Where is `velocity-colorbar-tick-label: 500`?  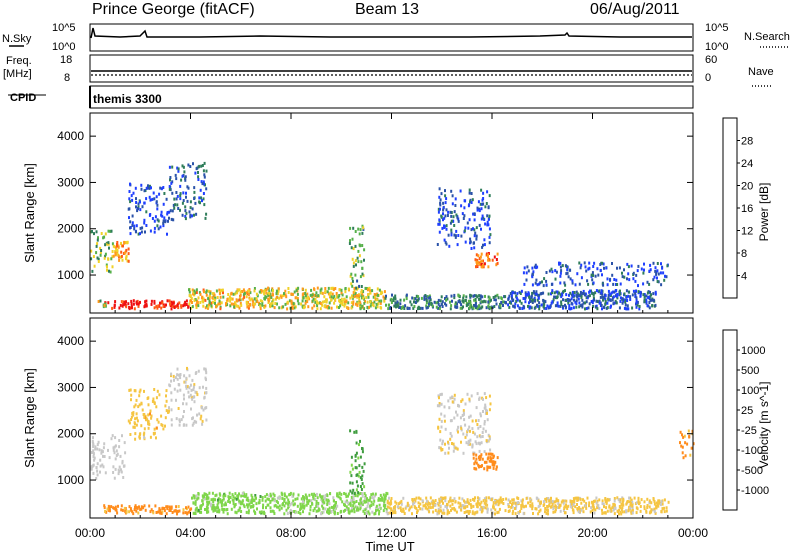 velocity-colorbar-tick-label: 500 is located at coordinates (750, 371).